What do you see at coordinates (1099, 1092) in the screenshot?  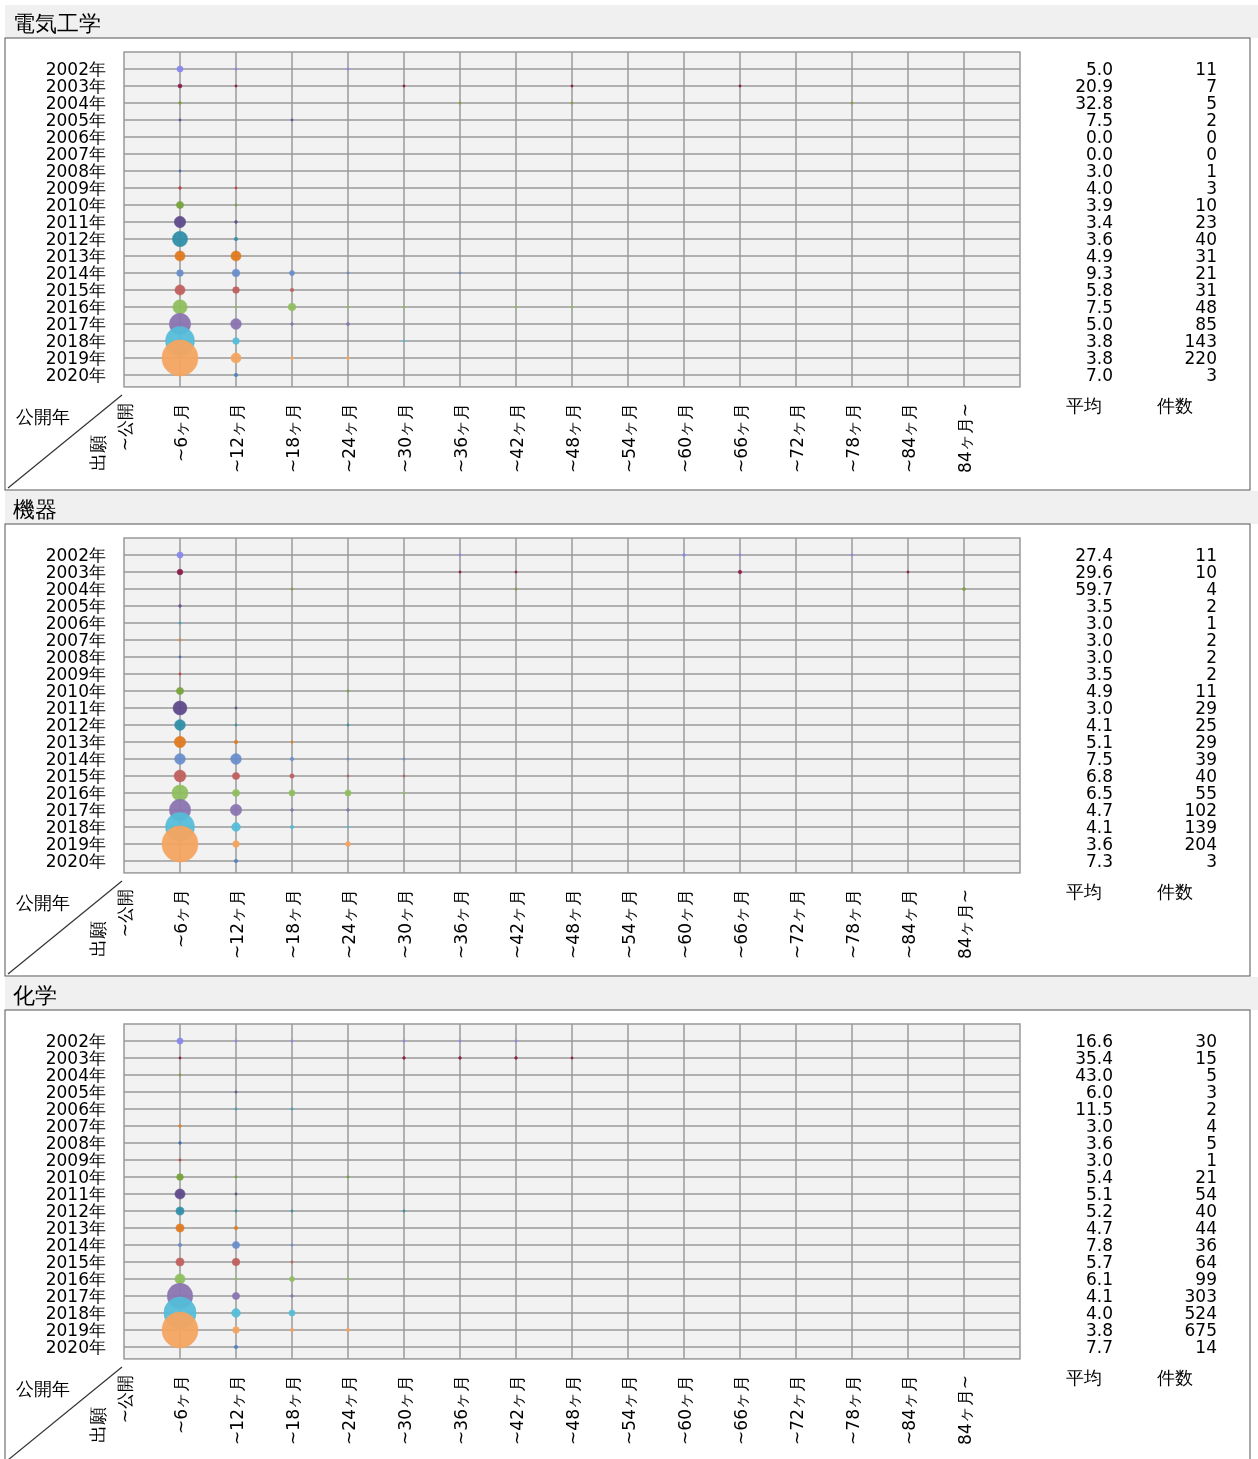 I see `text: 6.0` at bounding box center [1099, 1092].